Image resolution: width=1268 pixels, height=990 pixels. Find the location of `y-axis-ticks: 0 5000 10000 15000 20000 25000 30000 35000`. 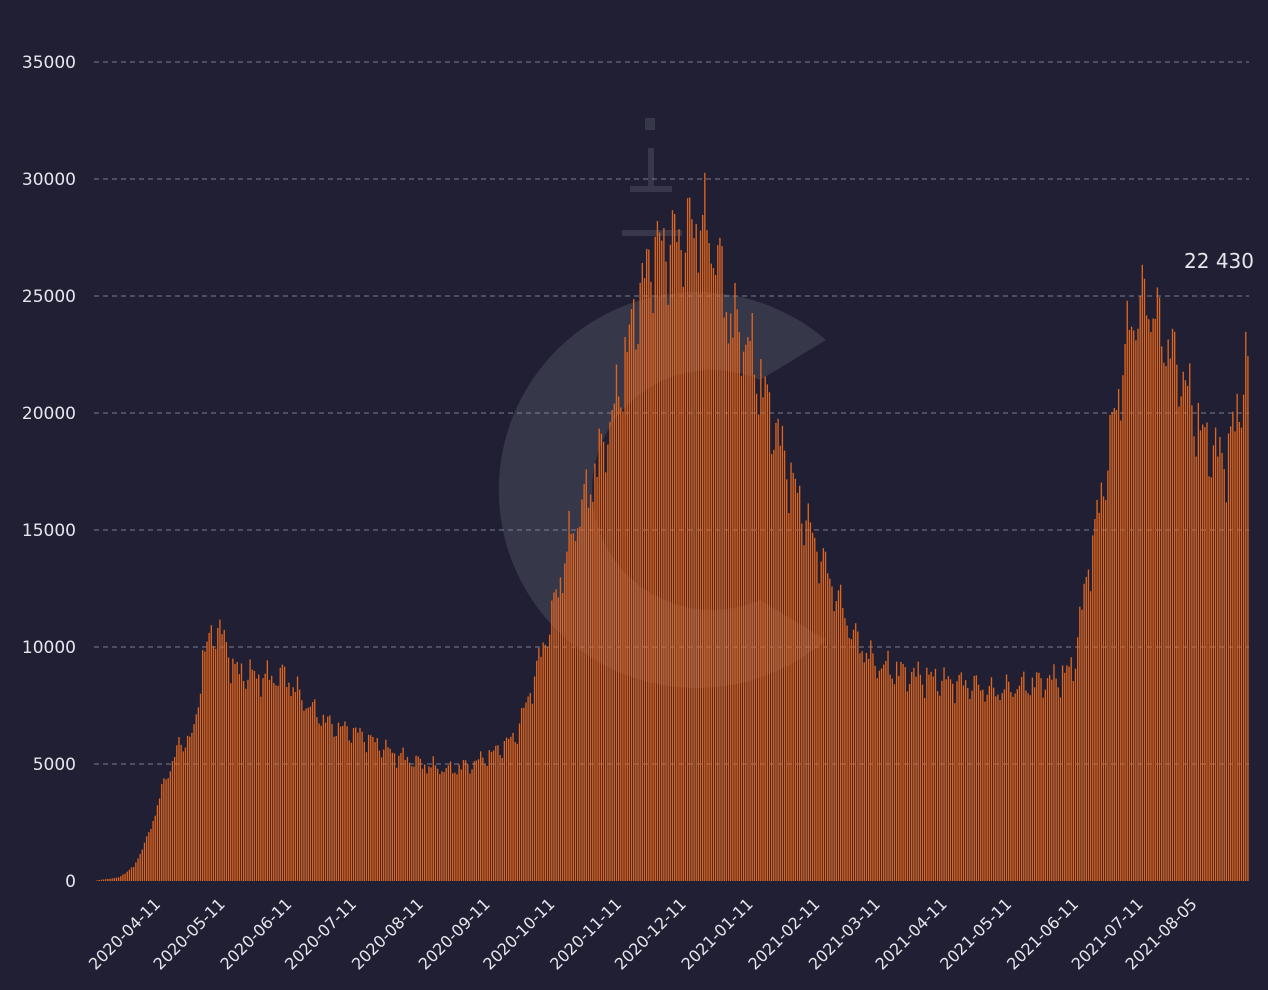

y-axis-ticks: 0 5000 10000 15000 20000 25000 30000 35000 is located at coordinates (49, 472).